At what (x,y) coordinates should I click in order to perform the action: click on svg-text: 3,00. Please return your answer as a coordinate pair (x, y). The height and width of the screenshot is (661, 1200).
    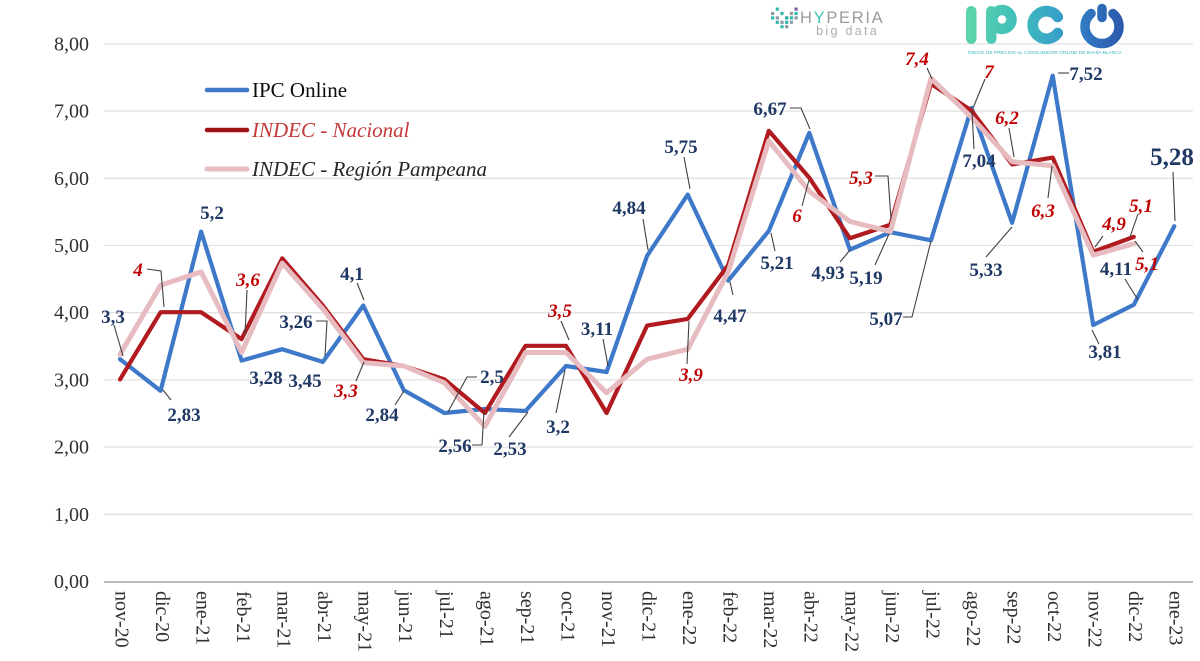
    Looking at the image, I should click on (71, 380).